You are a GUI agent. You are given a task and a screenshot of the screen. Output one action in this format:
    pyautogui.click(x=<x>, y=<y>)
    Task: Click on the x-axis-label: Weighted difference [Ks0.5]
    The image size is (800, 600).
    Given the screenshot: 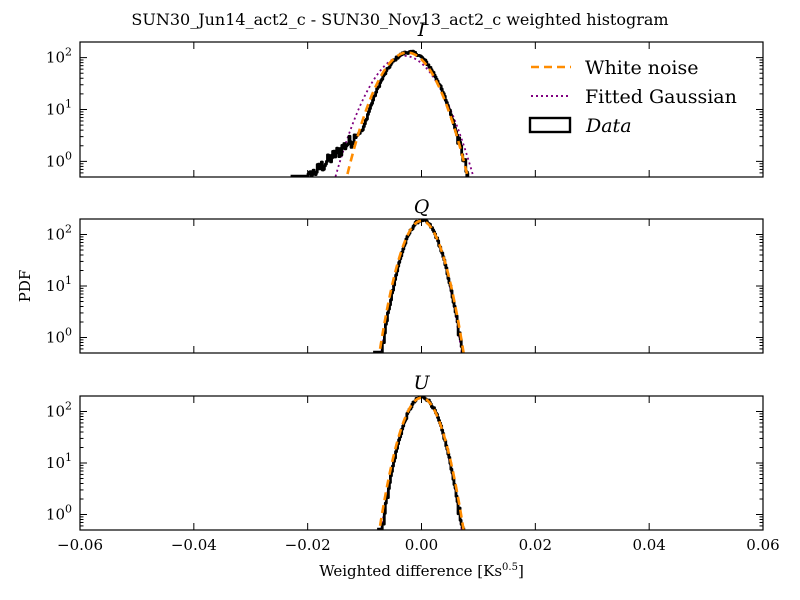 What is the action you would take?
    pyautogui.click(x=421, y=571)
    